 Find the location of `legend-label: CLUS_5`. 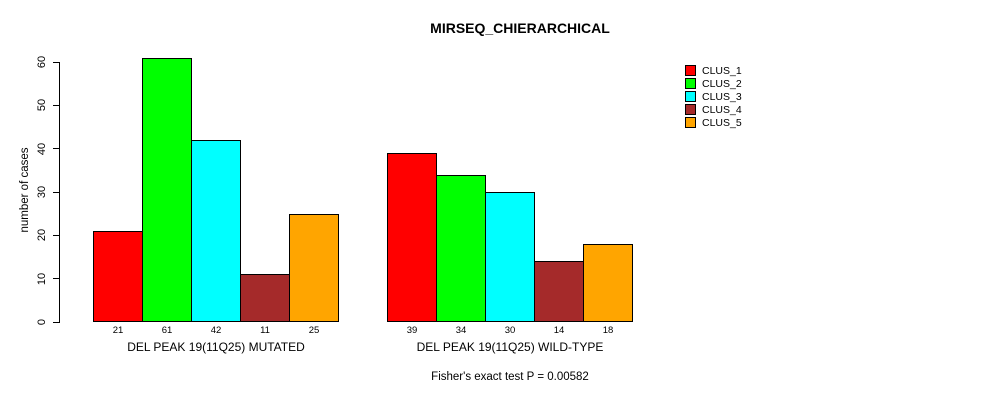

legend-label: CLUS_5 is located at coordinates (722, 122).